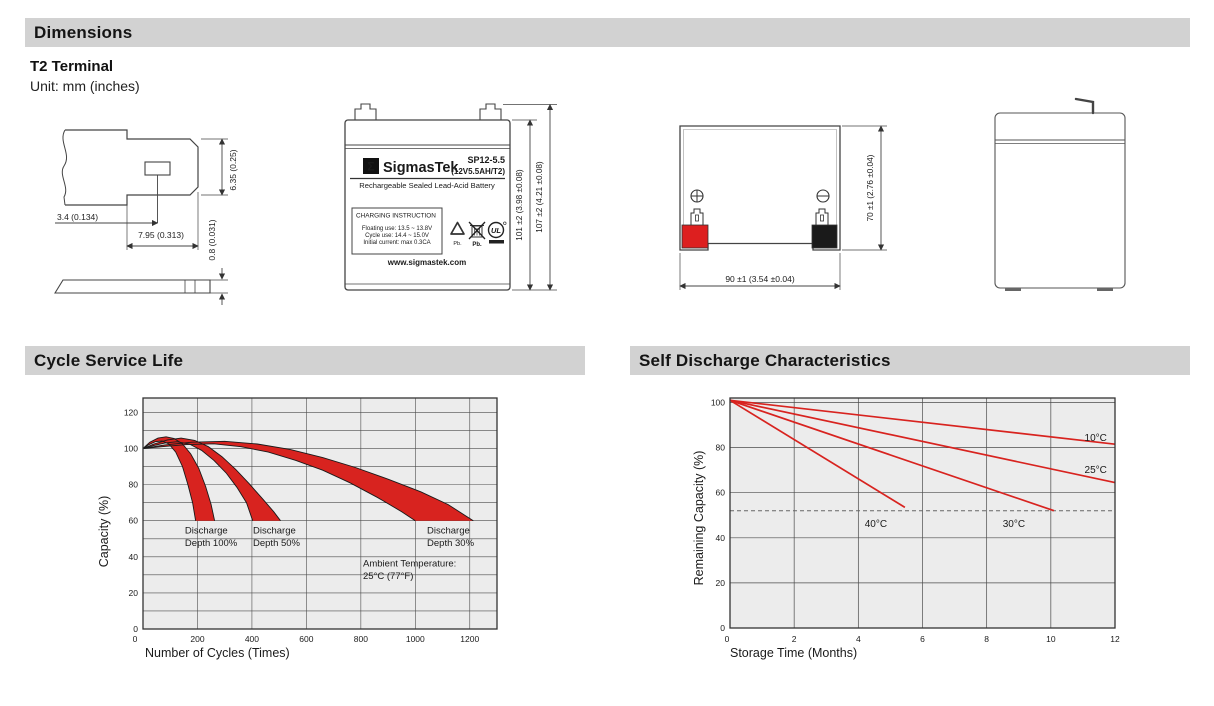 The width and height of the screenshot is (1214, 706). What do you see at coordinates (427, 205) in the screenshot?
I see `front-case` at bounding box center [427, 205].